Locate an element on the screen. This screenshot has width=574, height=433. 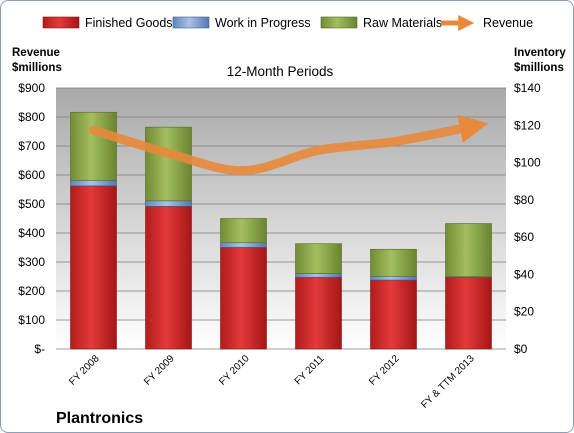
right-tick-label: $140 is located at coordinates (527, 88).